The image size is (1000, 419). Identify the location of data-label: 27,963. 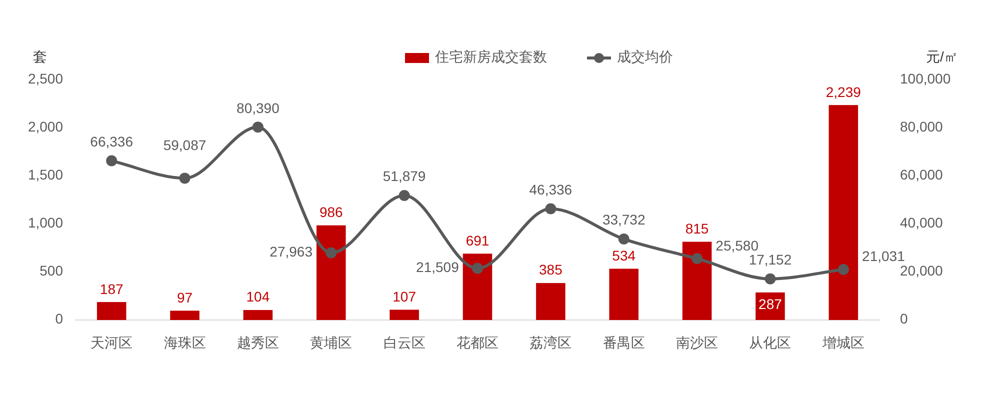
(291, 252).